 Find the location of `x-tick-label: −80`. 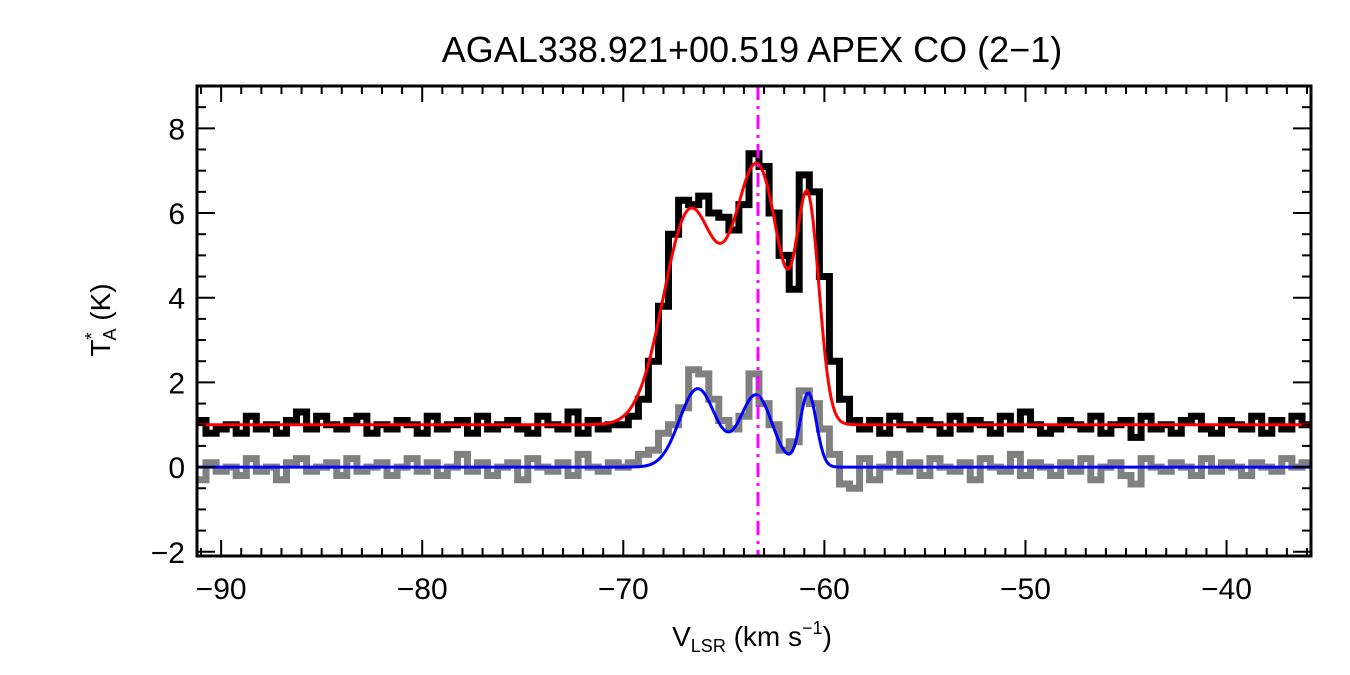

x-tick-label: −80 is located at coordinates (422, 589).